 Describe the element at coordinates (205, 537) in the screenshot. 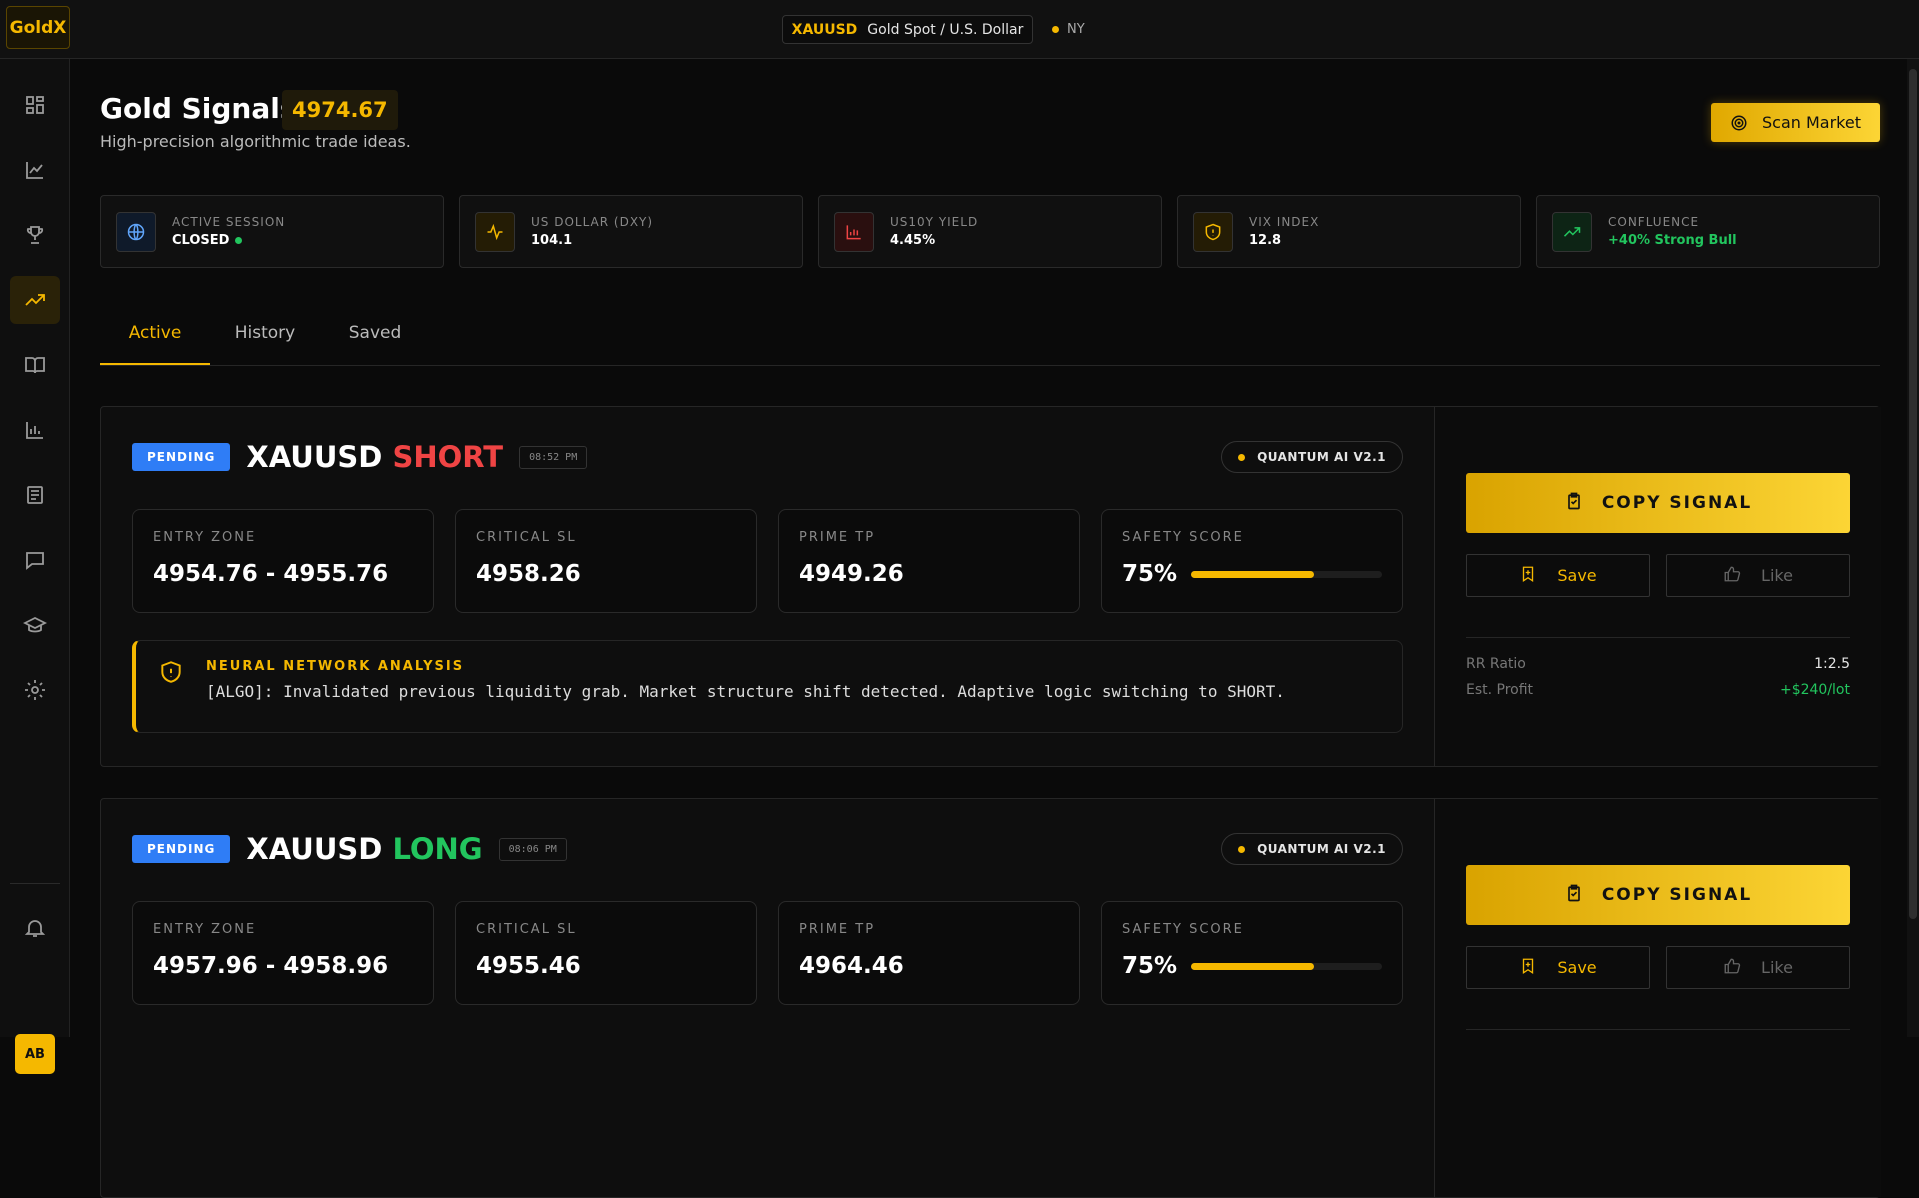

I see `field-label: ENTRY ZONE` at that location.